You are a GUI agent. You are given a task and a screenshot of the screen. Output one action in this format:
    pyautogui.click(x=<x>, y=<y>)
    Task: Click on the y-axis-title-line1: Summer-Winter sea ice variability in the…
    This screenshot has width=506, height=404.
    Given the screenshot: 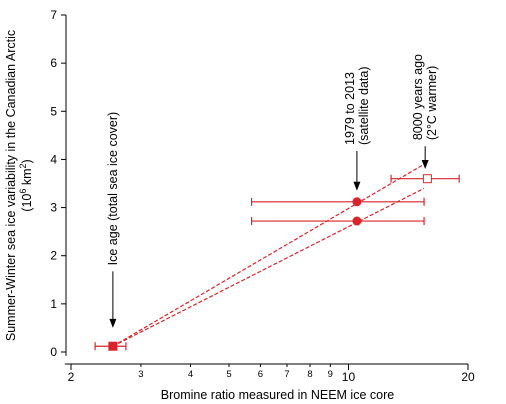 What is the action you would take?
    pyautogui.click(x=11, y=185)
    